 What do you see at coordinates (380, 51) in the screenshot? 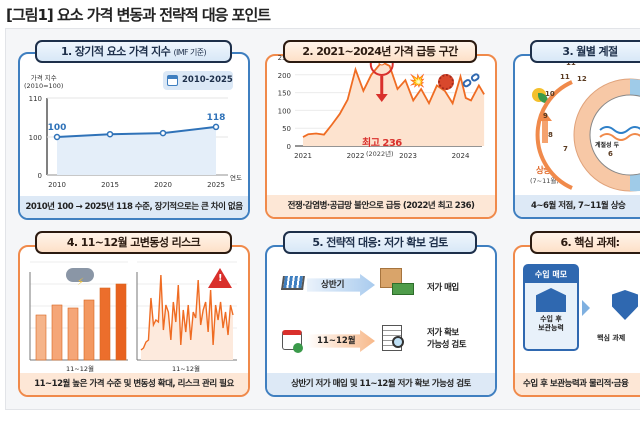
I see `card2-heading: 2. 2021~2024년 가격 급등 구간` at bounding box center [380, 51].